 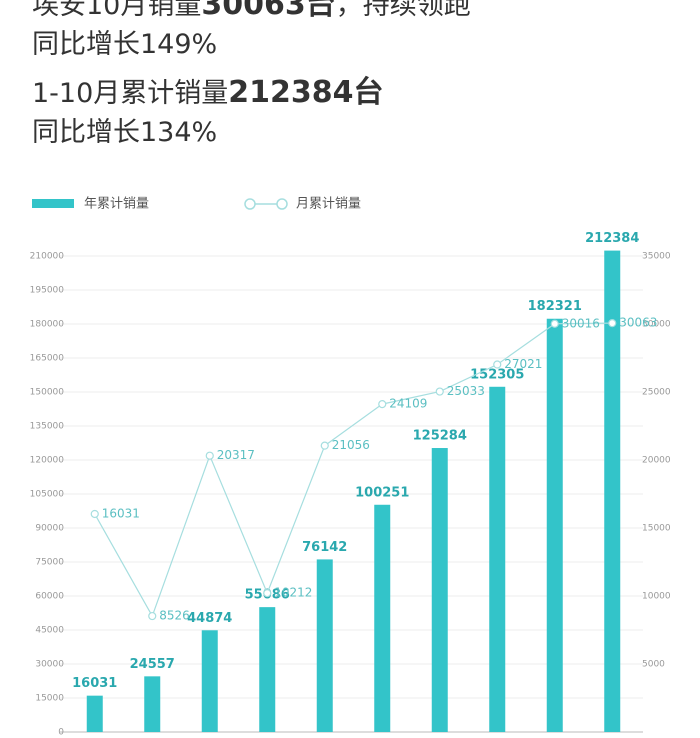 I want to click on y2-tick-label: 35000, so click(x=656, y=257).